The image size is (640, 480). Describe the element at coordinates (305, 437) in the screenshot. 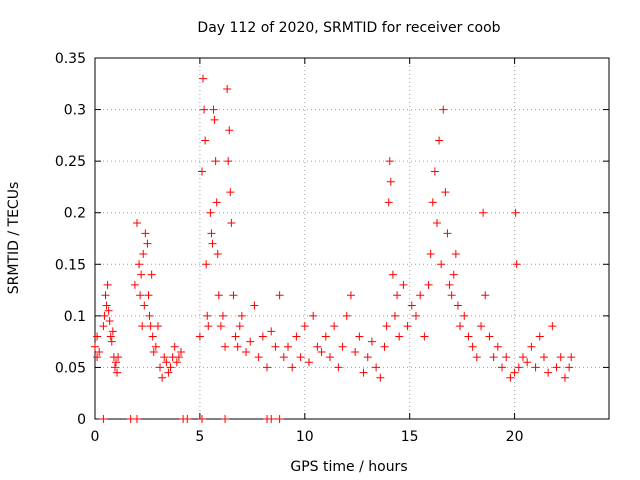

I see `x-tick-label: 10` at that location.